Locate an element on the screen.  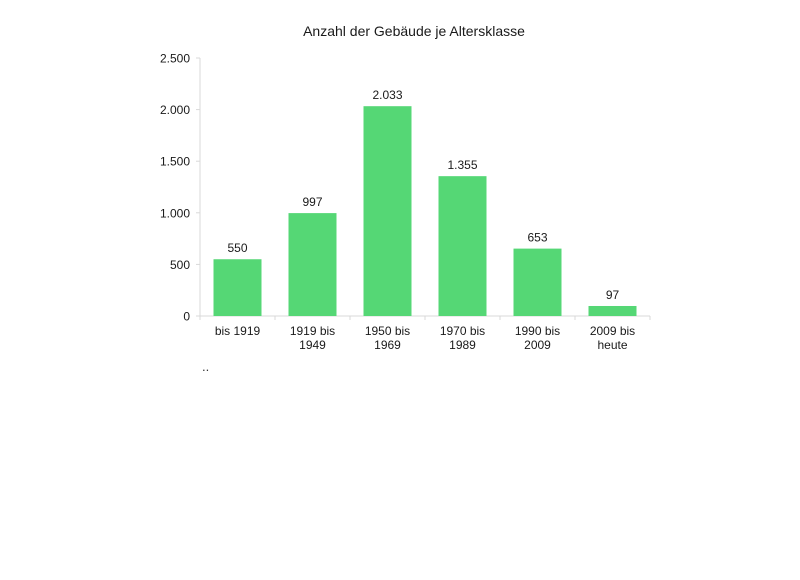
x-tick-label-line: bis 1919 is located at coordinates (238, 331).